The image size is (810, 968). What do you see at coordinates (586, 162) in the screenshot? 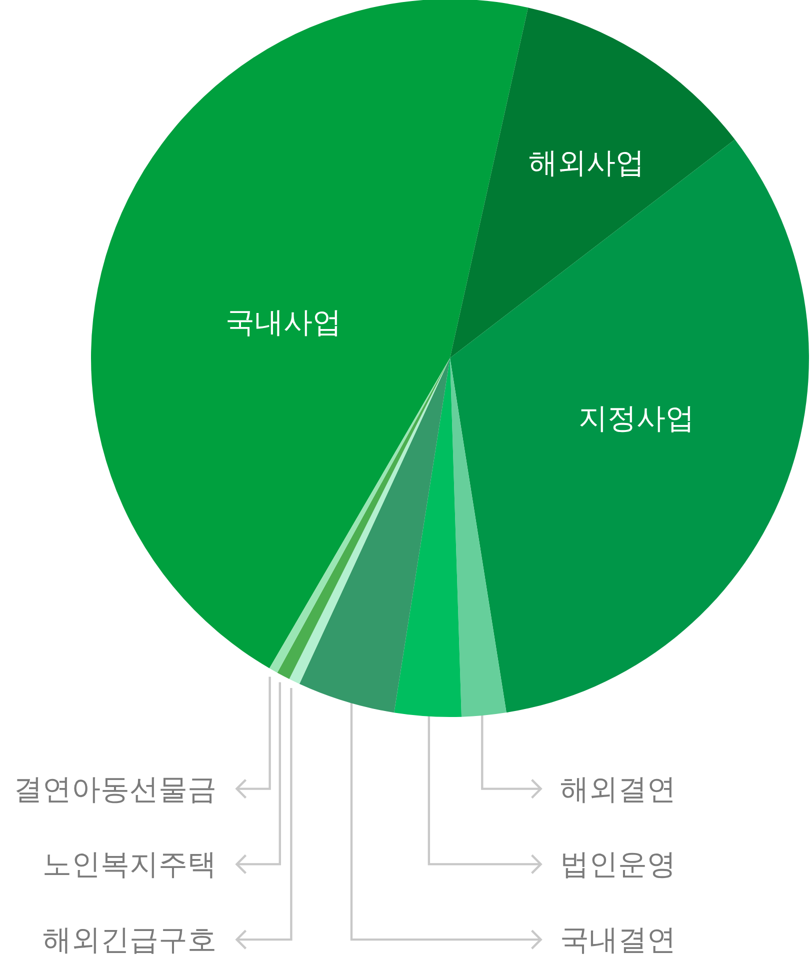
I see `slice-label: 해외사업` at bounding box center [586, 162].